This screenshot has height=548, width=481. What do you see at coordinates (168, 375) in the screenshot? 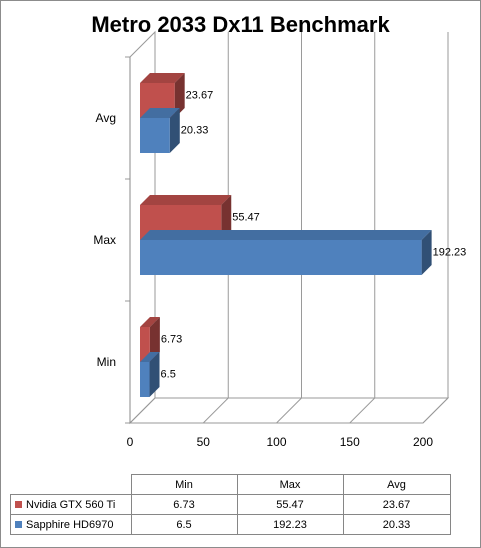
I see `data-label: 6.5` at bounding box center [168, 375].